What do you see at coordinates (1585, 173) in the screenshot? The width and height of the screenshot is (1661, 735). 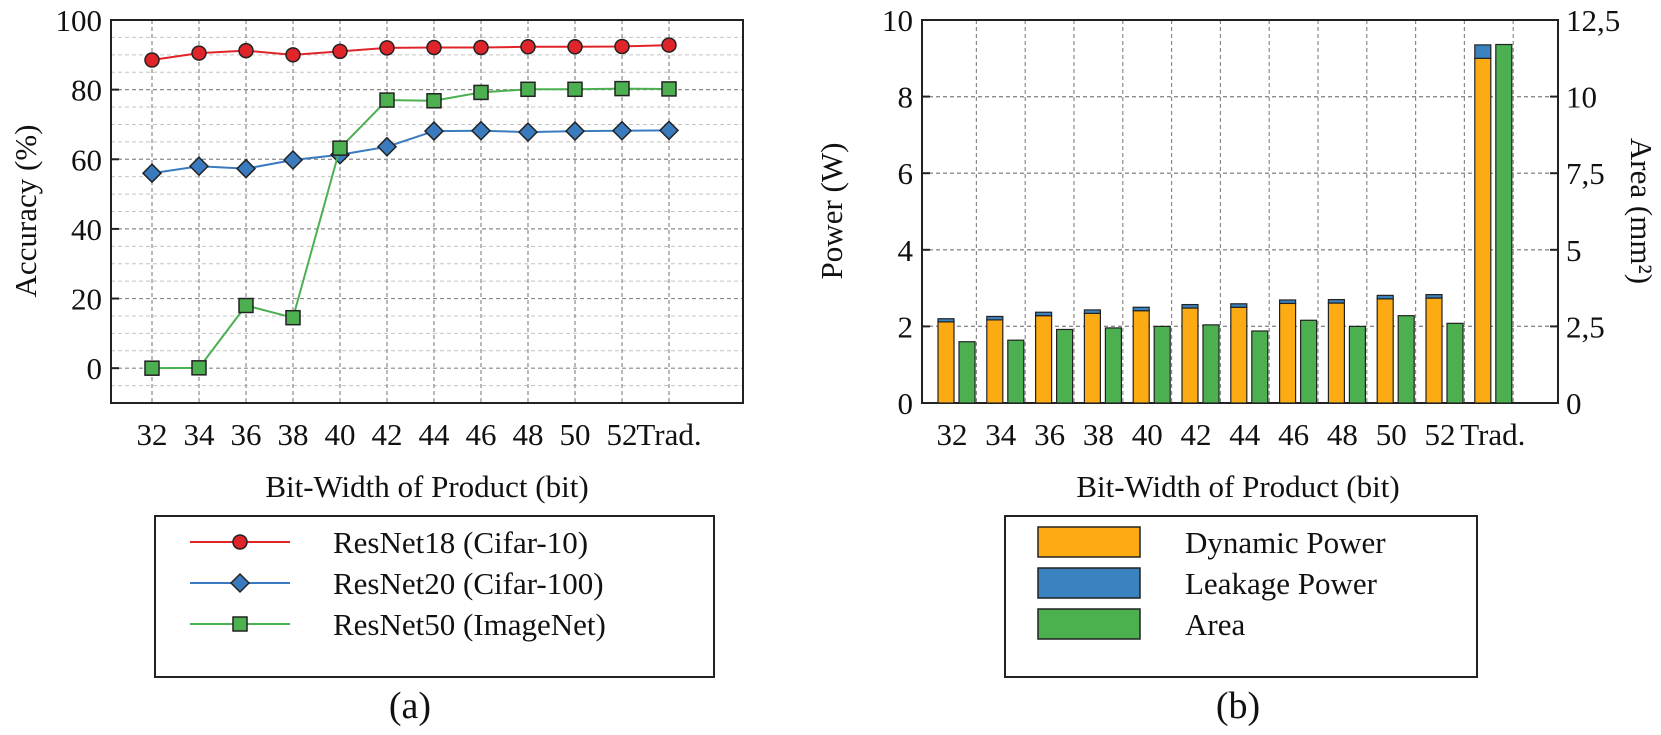 I see `y-right-tick-label: 7,5` at bounding box center [1585, 173].